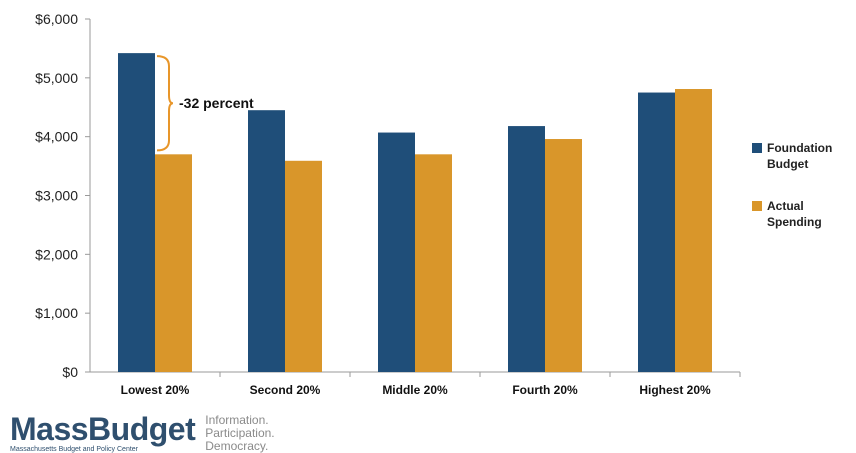  Describe the element at coordinates (785, 206) in the screenshot. I see `legend-label-actual-line1: Actual` at that location.